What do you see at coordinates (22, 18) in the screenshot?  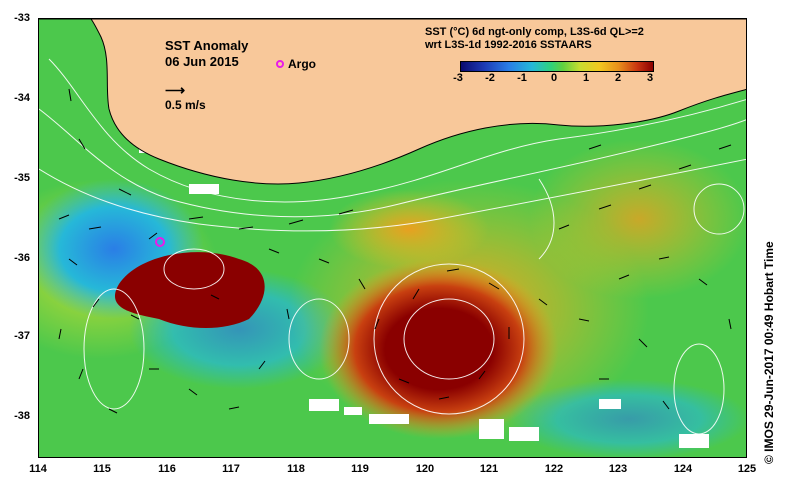 I see `latitude-label: -33` at bounding box center [22, 18].